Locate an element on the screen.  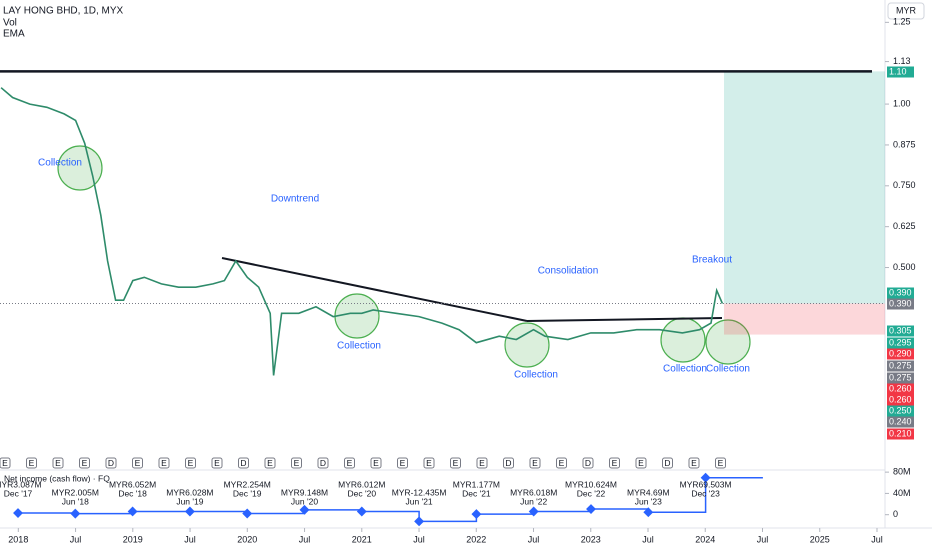
net-income-period: Dec '17 is located at coordinates (18, 493).